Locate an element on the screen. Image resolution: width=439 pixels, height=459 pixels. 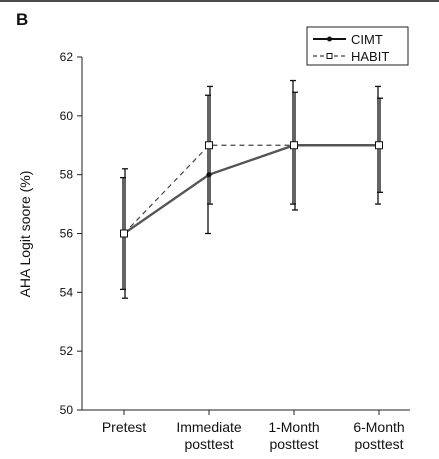
habit-series-line is located at coordinates (251, 189).